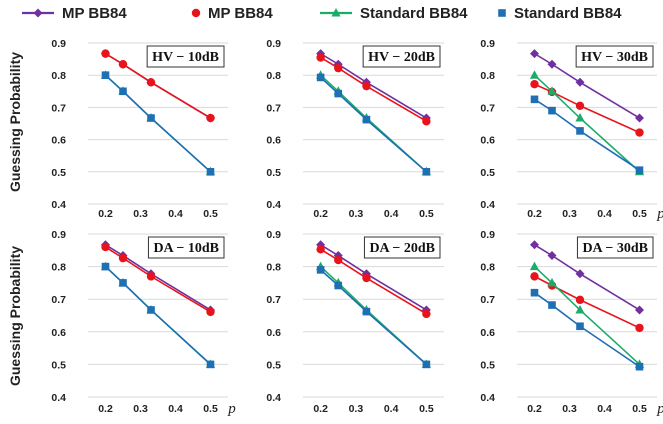 This screenshot has width=663, height=424. I want to click on chart-panel: 0.4 0.5 0.6 0.7 0.8 0.9 0.2 0.3 0.4 0.5 HV − 20dB, so click(355, 129).